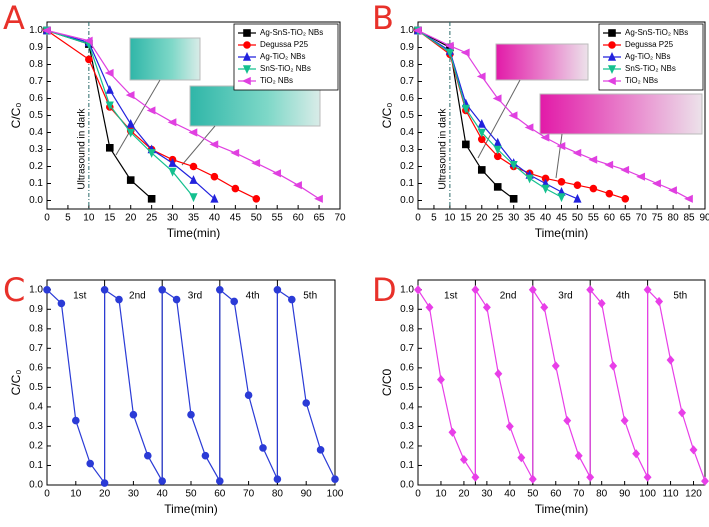 This screenshot has width=709, height=527. Describe the element at coordinates (36, 47) in the screenshot. I see `y-tick-label: 0.9` at that location.